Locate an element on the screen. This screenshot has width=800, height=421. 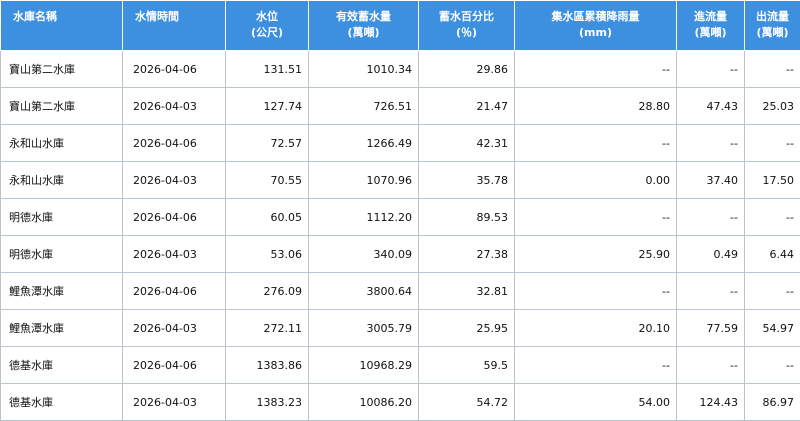
effective-storage-cell: 10086.20 is located at coordinates (364, 402).